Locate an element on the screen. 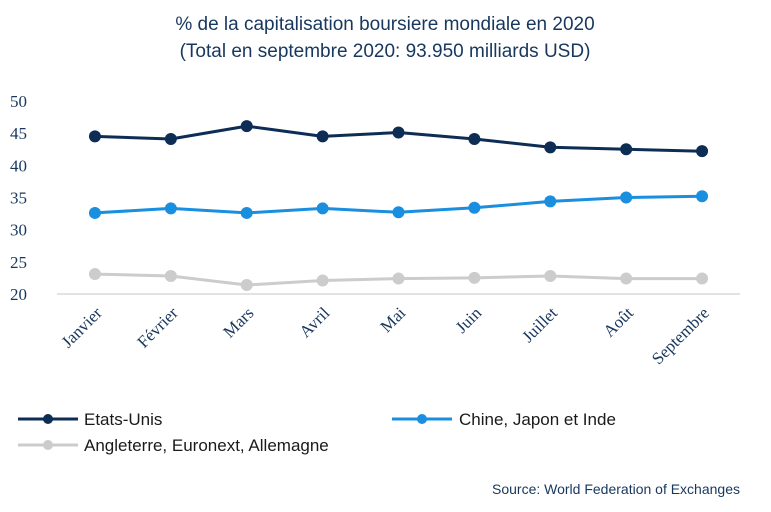 The image size is (771, 512). x-tick-label: Janvier is located at coordinates (82, 327).